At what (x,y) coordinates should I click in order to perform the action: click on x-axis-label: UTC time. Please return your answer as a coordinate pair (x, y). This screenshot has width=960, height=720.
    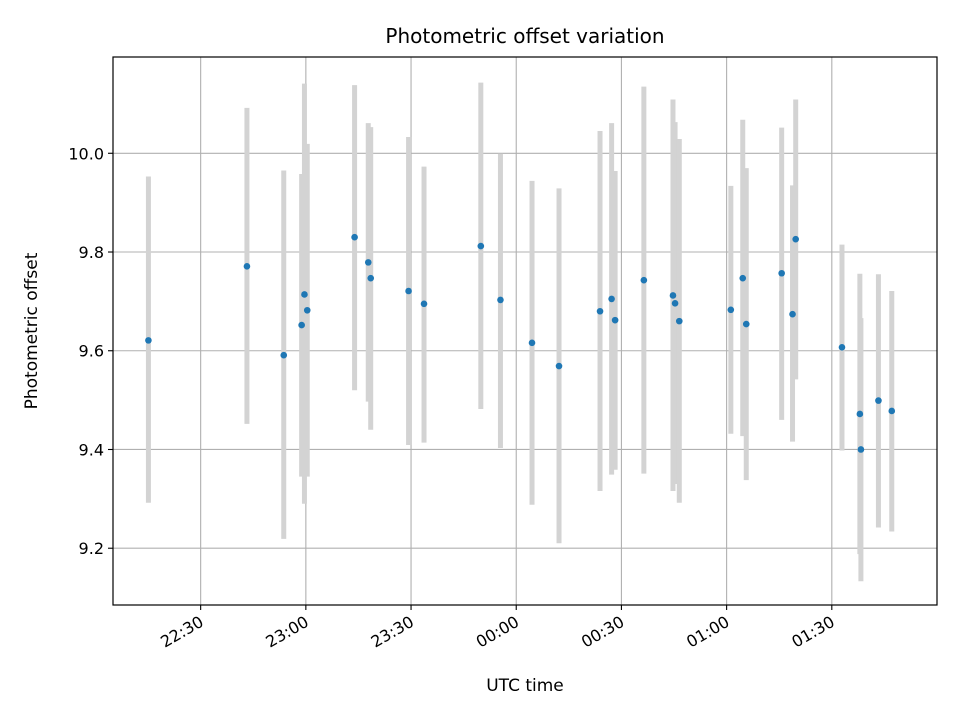
    Looking at the image, I should click on (525, 686).